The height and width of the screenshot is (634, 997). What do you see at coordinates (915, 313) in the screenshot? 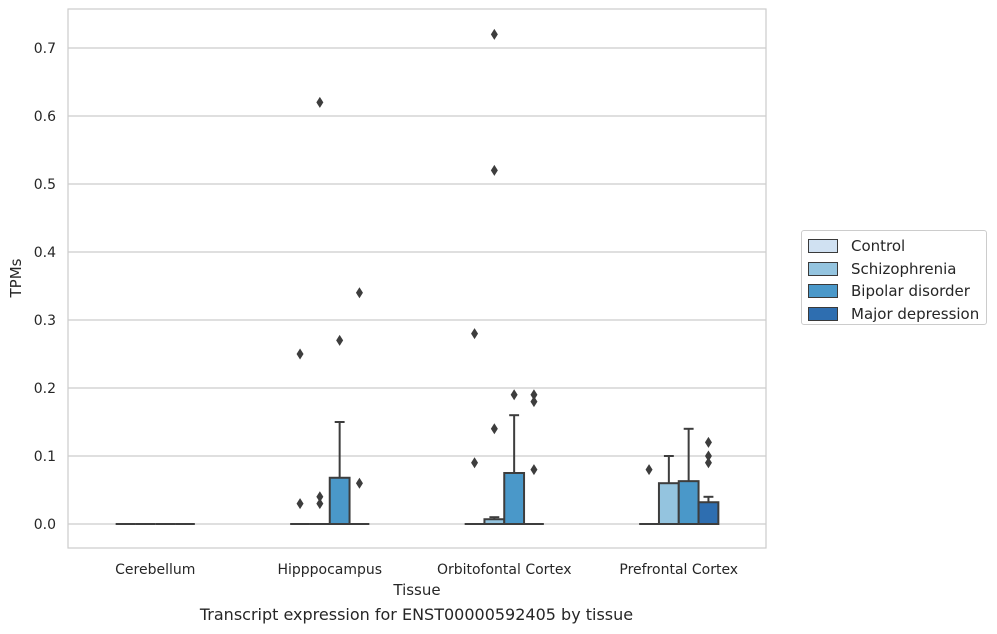
I see `legend-label: Major depression` at bounding box center [915, 313].